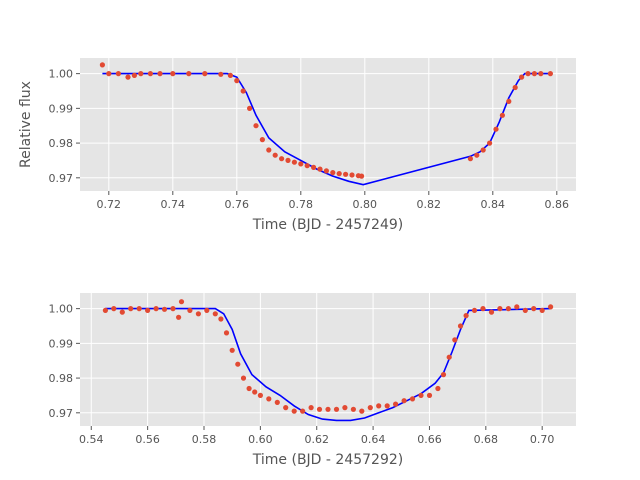 Image resolution: width=640 pixels, height=480 pixels. I want to click on y-tick-label: 1.00, so click(61, 309).